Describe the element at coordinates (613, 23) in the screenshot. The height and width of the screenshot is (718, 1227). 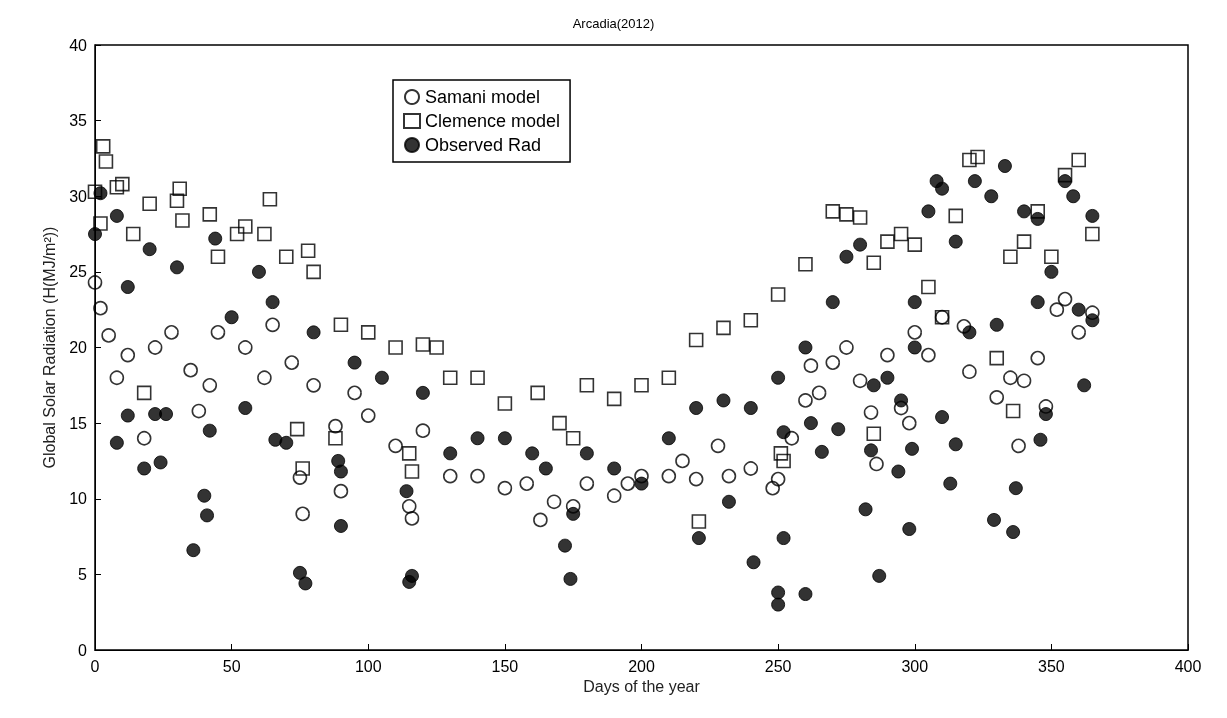
I see `chart-title: Arcadia(2012)` at that location.